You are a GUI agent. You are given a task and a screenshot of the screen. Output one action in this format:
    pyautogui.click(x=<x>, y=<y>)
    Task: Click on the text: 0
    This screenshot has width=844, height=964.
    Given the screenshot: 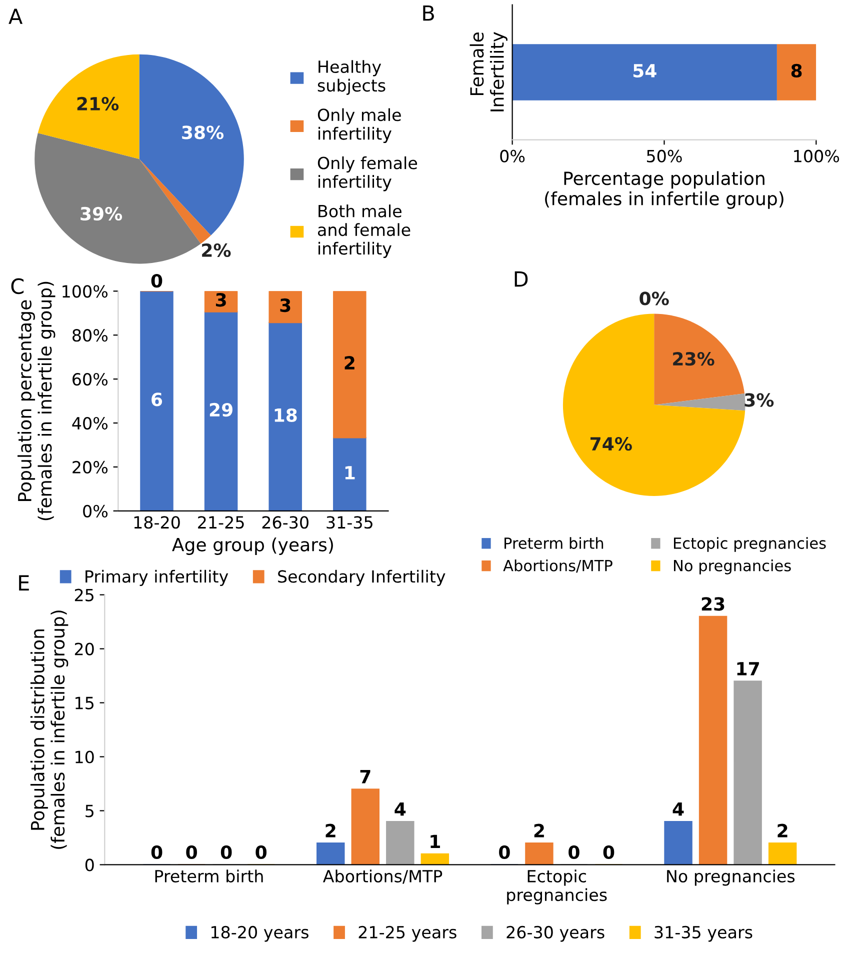 What is the action you would take?
    pyautogui.click(x=156, y=281)
    